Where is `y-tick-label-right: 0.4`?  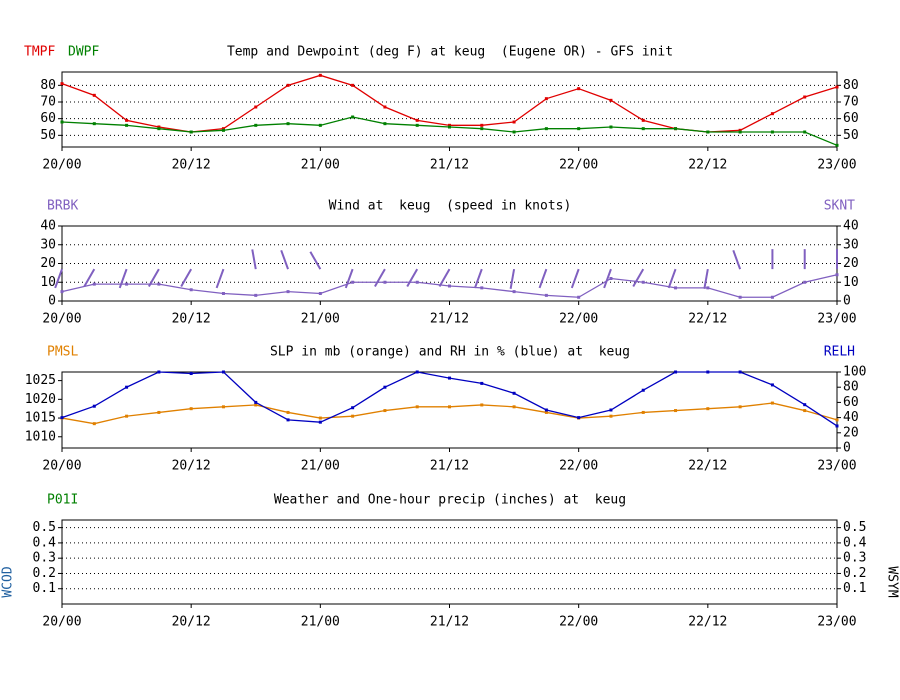
y-tick-label-right: 0.4 is located at coordinates (855, 542).